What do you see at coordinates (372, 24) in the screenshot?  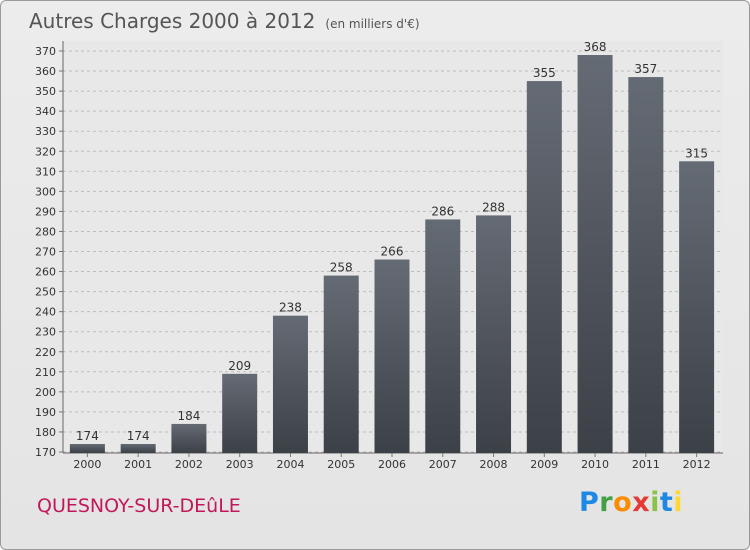 I see `chart-subtitle: (en milliers d'€)` at bounding box center [372, 24].